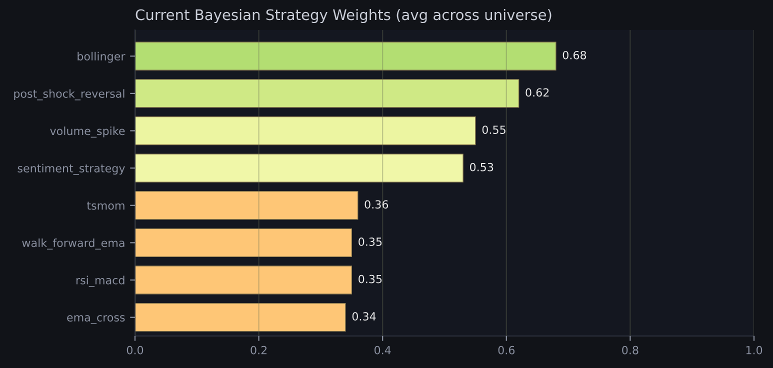 The width and height of the screenshot is (773, 368). What do you see at coordinates (102, 57) in the screenshot?
I see `y-tick-label: bollinger` at bounding box center [102, 57].